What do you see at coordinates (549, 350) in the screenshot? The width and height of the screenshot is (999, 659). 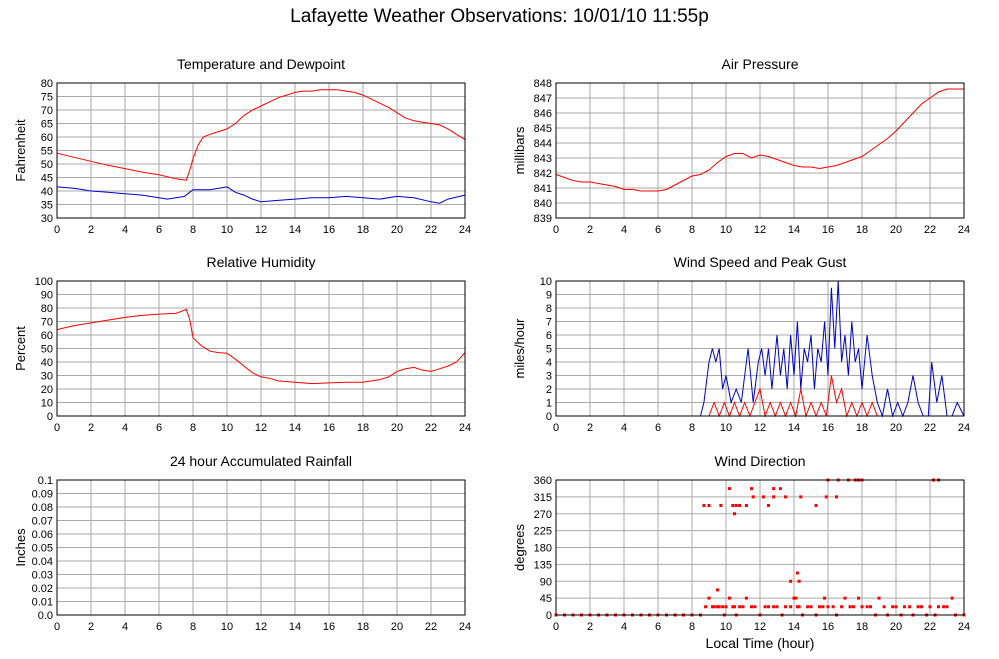 I see `y-tick-label: 5` at bounding box center [549, 350].